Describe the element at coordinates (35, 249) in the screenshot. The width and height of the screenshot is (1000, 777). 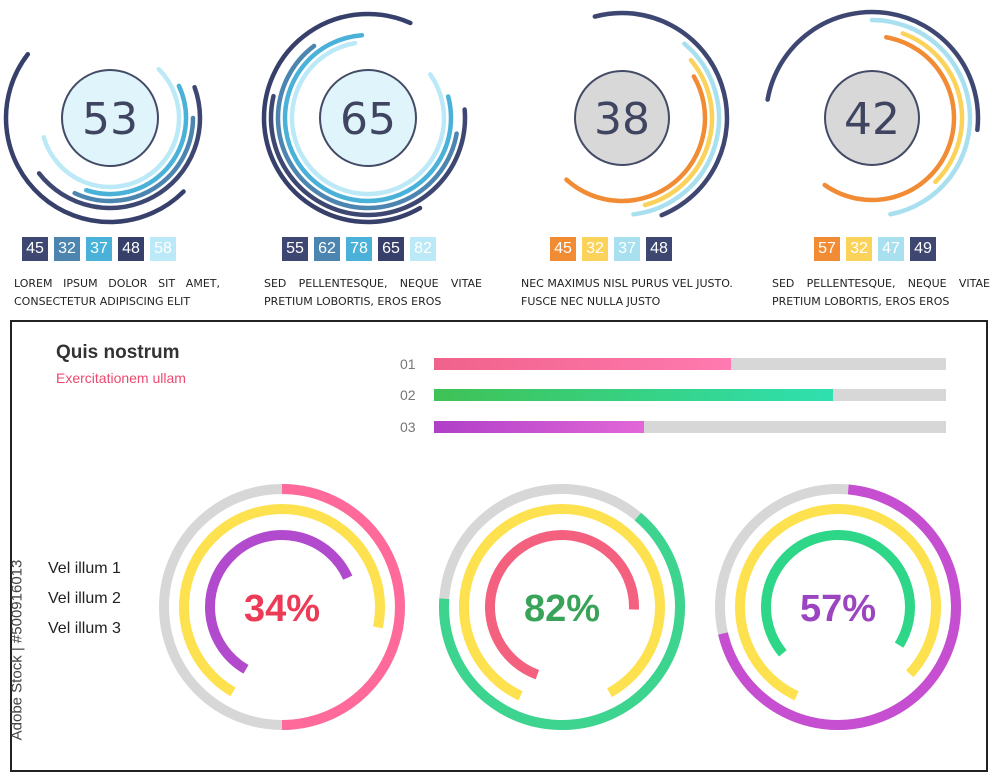
I see `gauge-1-legend-chip-1: 45` at that location.